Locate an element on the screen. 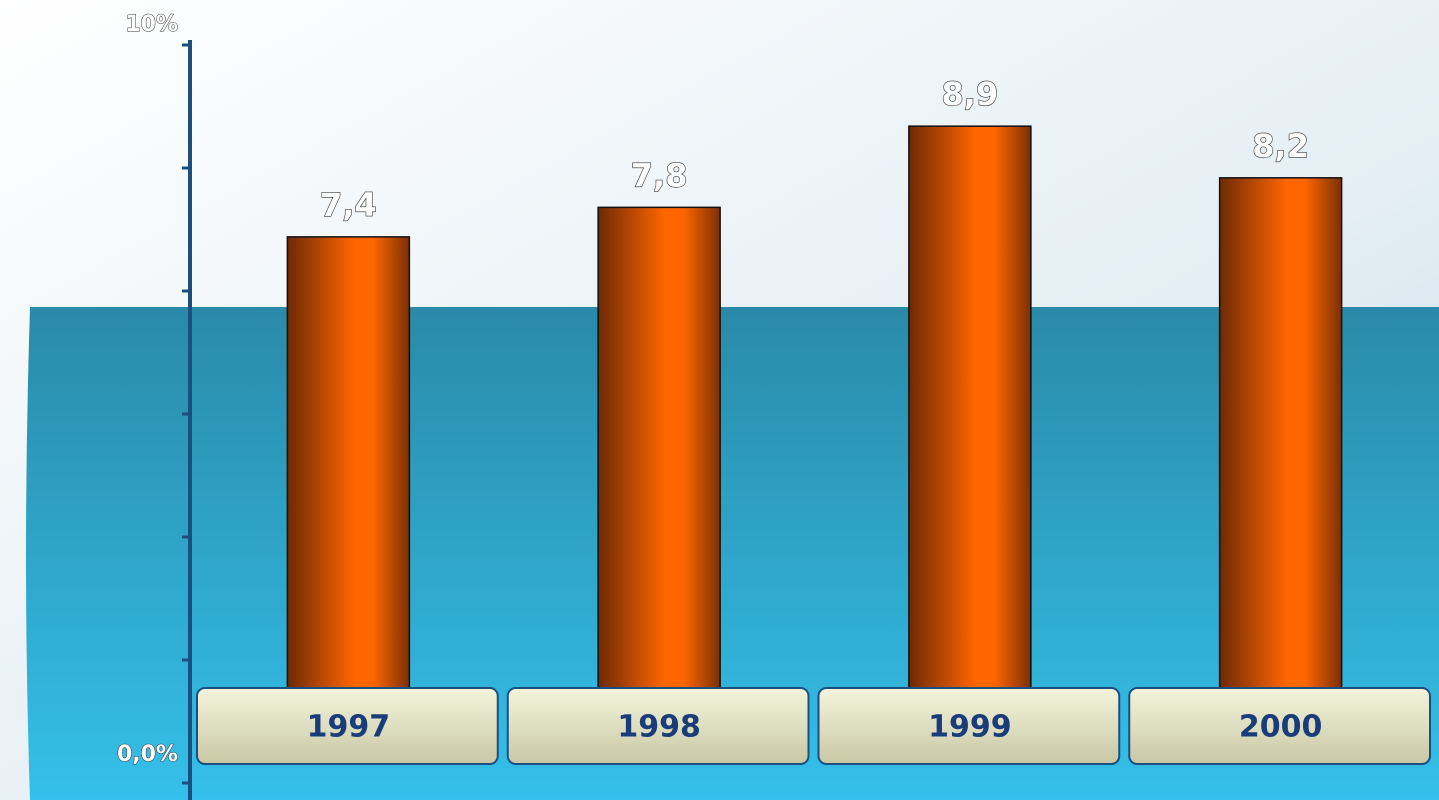 The height and width of the screenshot is (800, 1439). y-tick-label: 10% is located at coordinates (151, 24).